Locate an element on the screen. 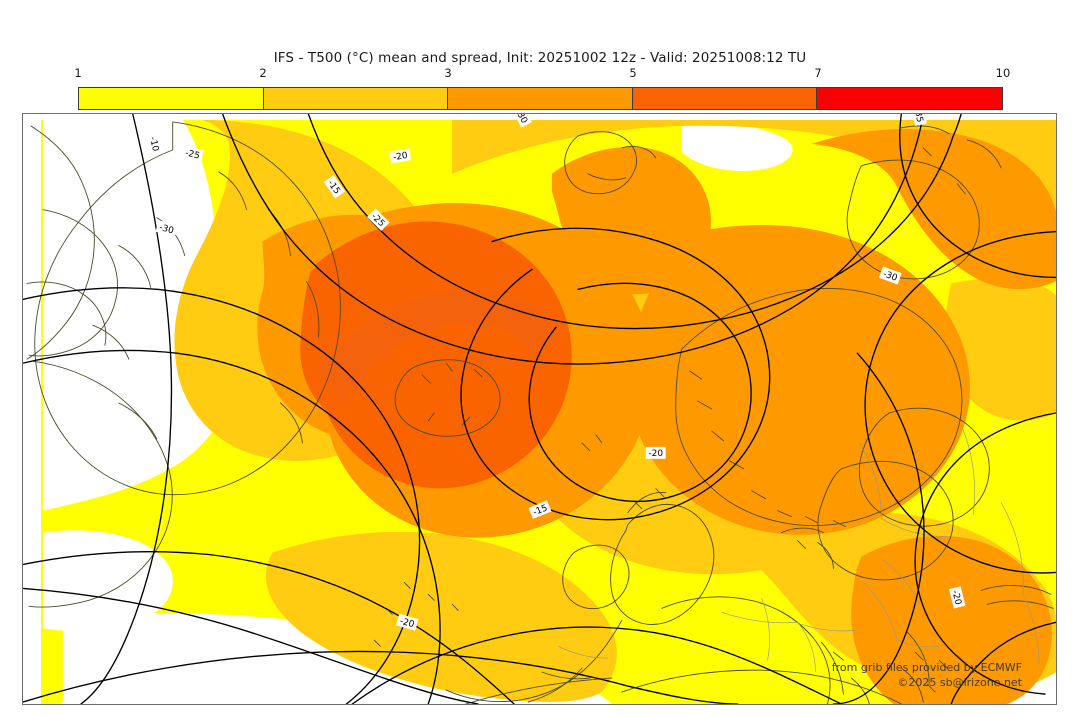 The height and width of the screenshot is (718, 1080). contour-right-lower is located at coordinates (985, 553).